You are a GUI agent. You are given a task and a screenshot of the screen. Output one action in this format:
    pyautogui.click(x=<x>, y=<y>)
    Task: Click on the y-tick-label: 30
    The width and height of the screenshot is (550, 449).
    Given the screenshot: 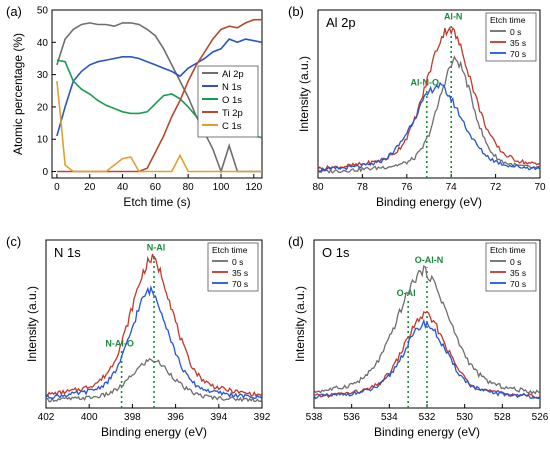 What is the action you would take?
    pyautogui.click(x=43, y=75)
    